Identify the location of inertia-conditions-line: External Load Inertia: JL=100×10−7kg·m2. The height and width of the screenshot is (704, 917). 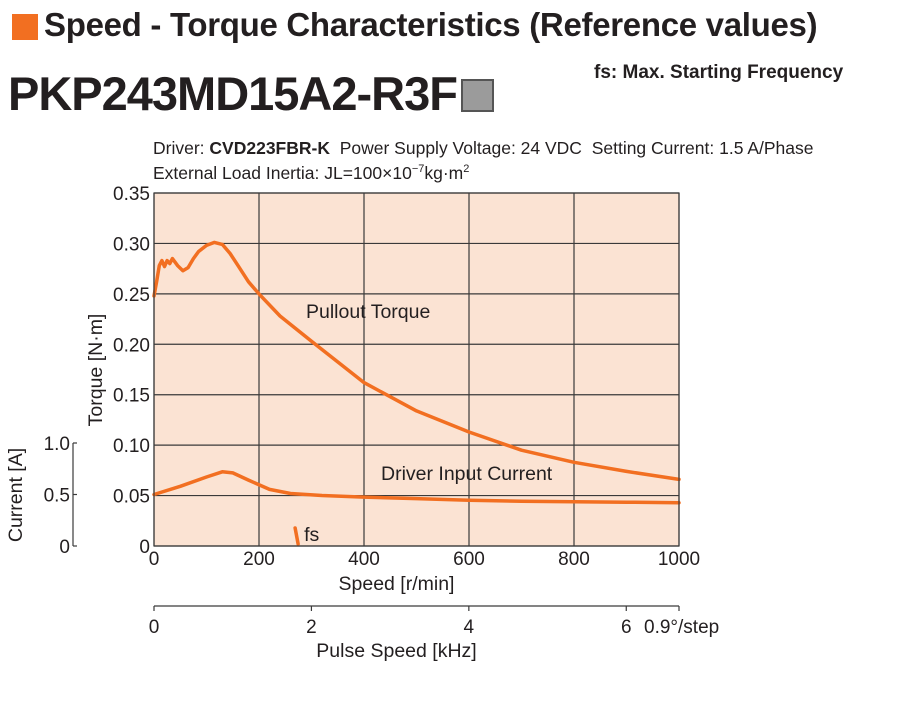
(311, 173).